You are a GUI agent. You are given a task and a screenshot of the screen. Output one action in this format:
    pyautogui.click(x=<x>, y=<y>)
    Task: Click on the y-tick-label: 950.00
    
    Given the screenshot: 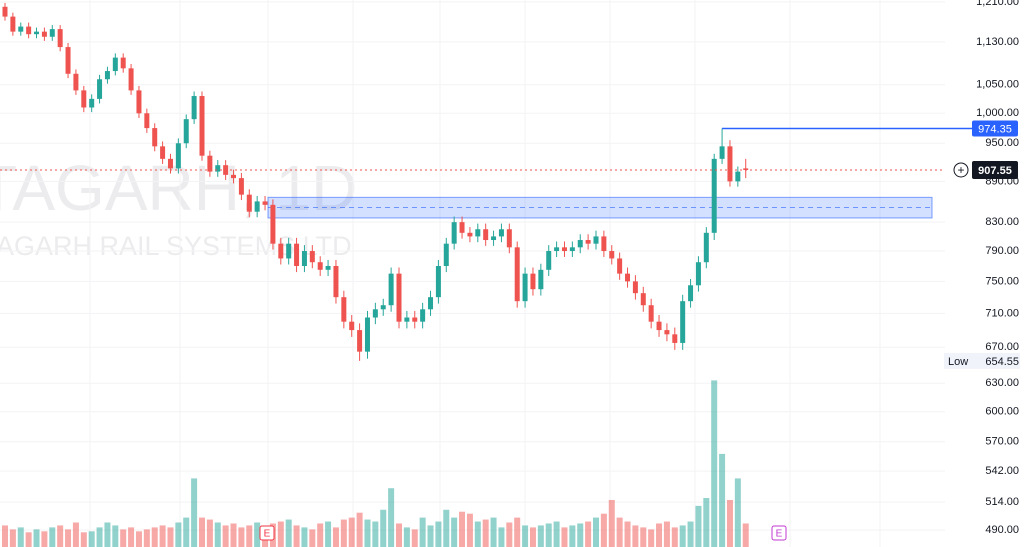 What is the action you would take?
    pyautogui.click(x=1002, y=143)
    